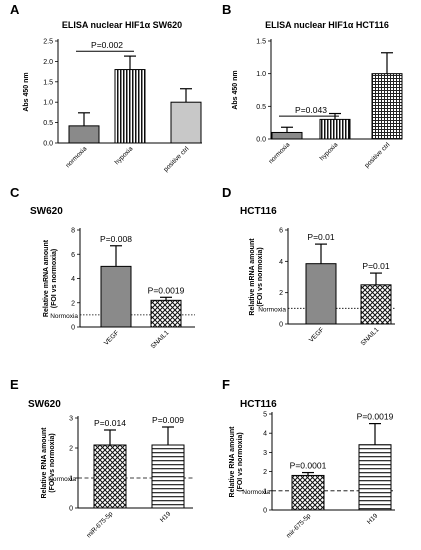 The width and height of the screenshot is (421, 550). Describe the element at coordinates (256, 492) in the screenshot. I see `panel-f-reference-label: Normoxia` at that location.